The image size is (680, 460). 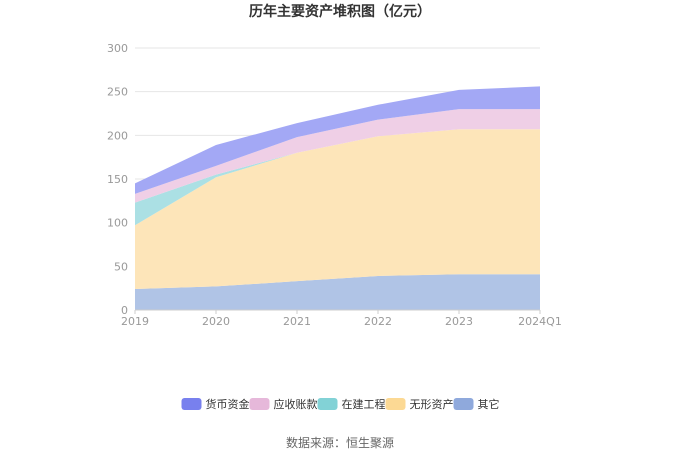 What do you see at coordinates (117, 135) in the screenshot?
I see `y-tick-label: 200` at bounding box center [117, 135].